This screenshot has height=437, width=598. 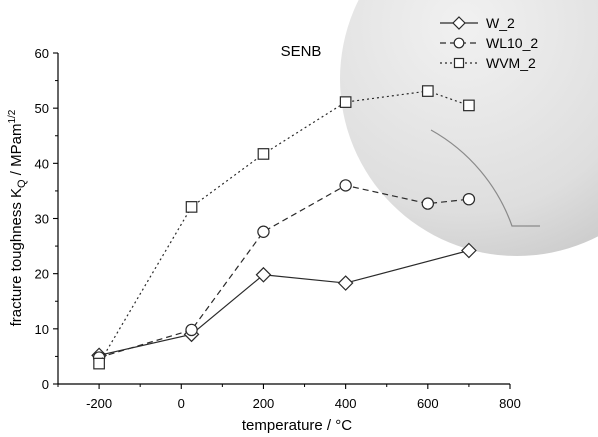 I want to click on x-tick-label: 200, so click(x=264, y=403).